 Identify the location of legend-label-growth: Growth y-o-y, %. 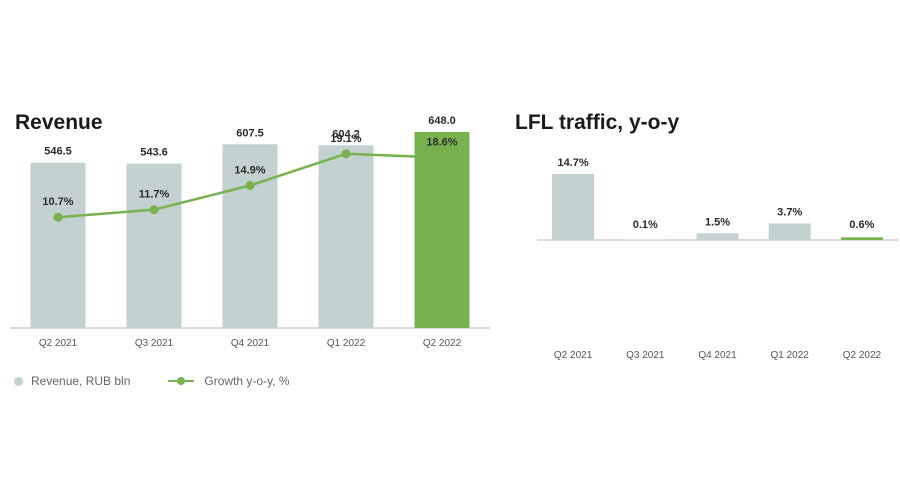
(247, 381).